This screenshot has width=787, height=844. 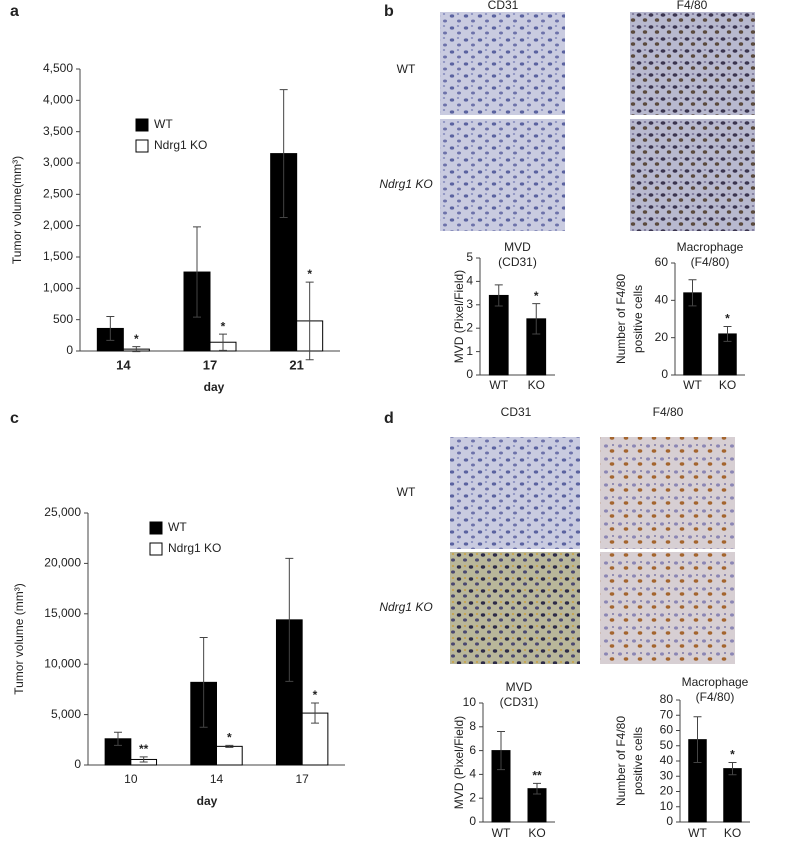 What do you see at coordinates (667, 760) in the screenshot?
I see `y-tick-label: 40` at bounding box center [667, 760].